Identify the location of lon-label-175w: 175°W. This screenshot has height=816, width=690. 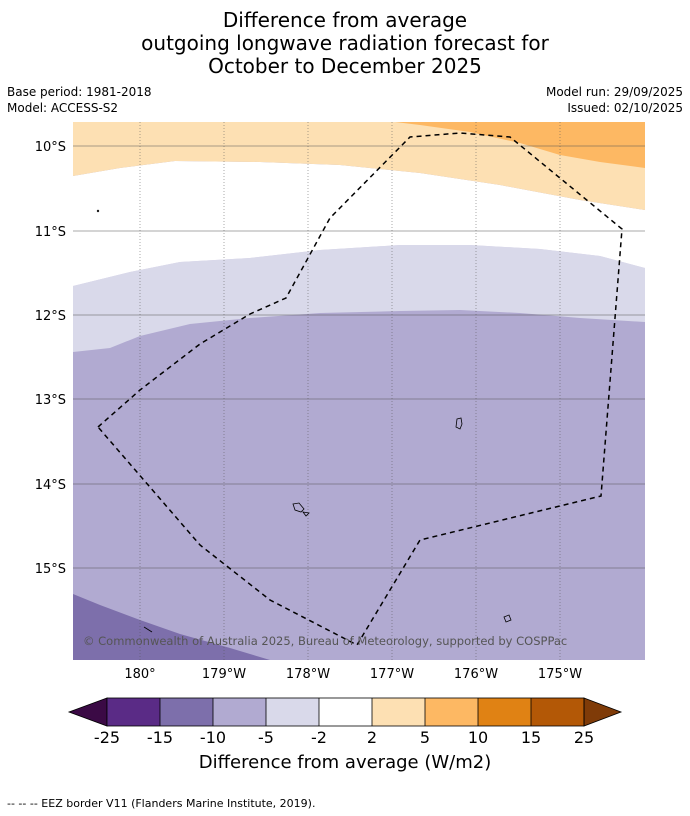
(560, 674).